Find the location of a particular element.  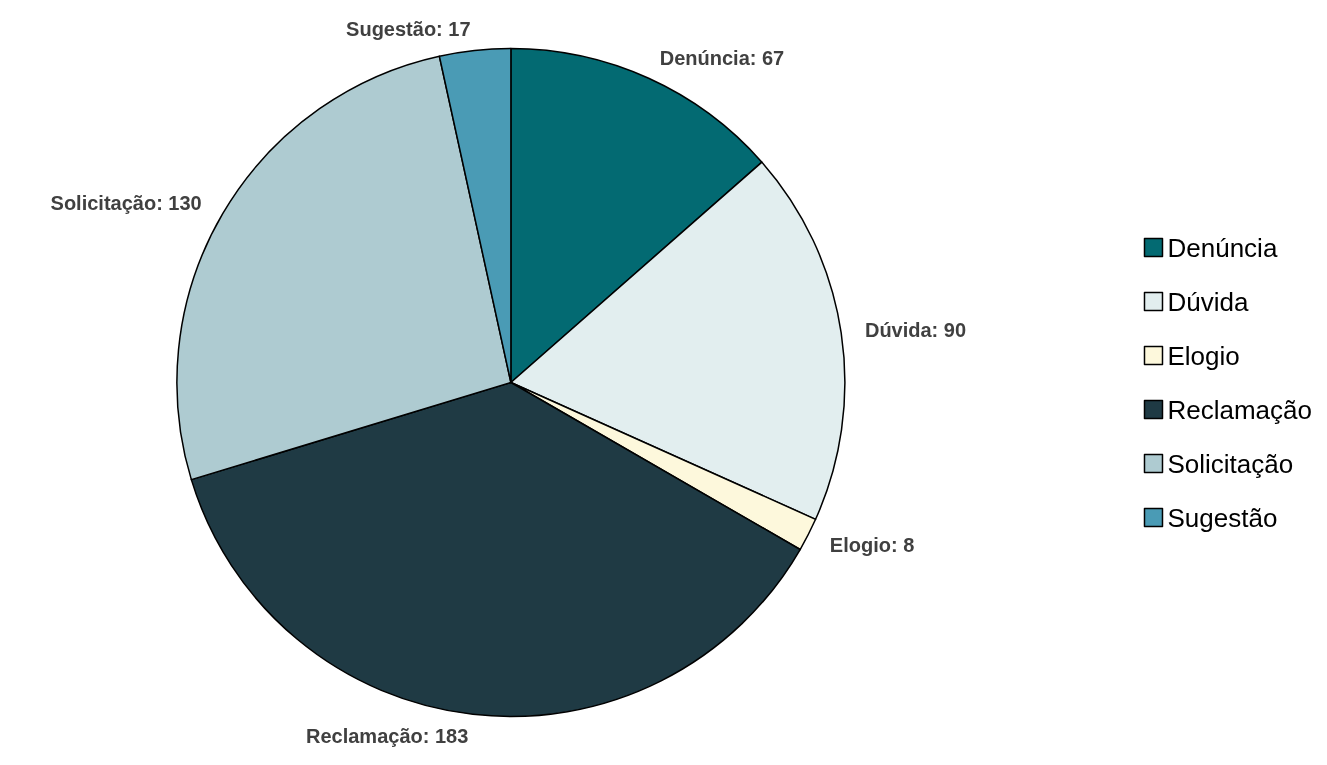

data-label: Dúvida: 90 is located at coordinates (915, 329).